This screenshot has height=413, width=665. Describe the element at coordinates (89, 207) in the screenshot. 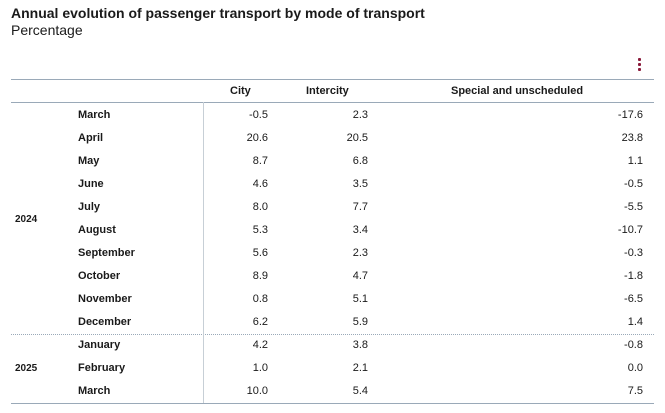

I see `row-month-label: July` at that location.